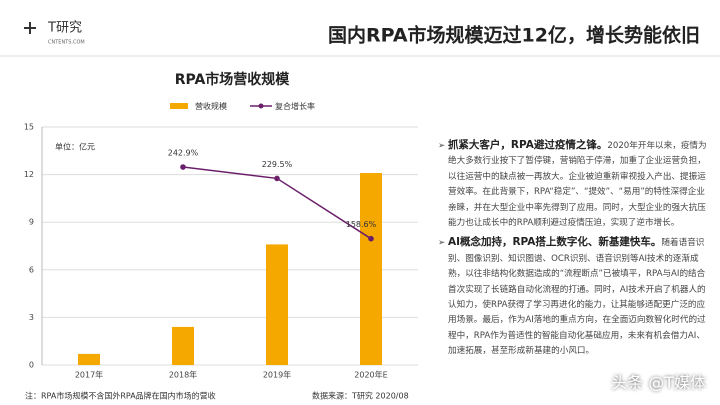  Describe the element at coordinates (658, 382) in the screenshot. I see `watermark: 头条 @T媒体` at that location.